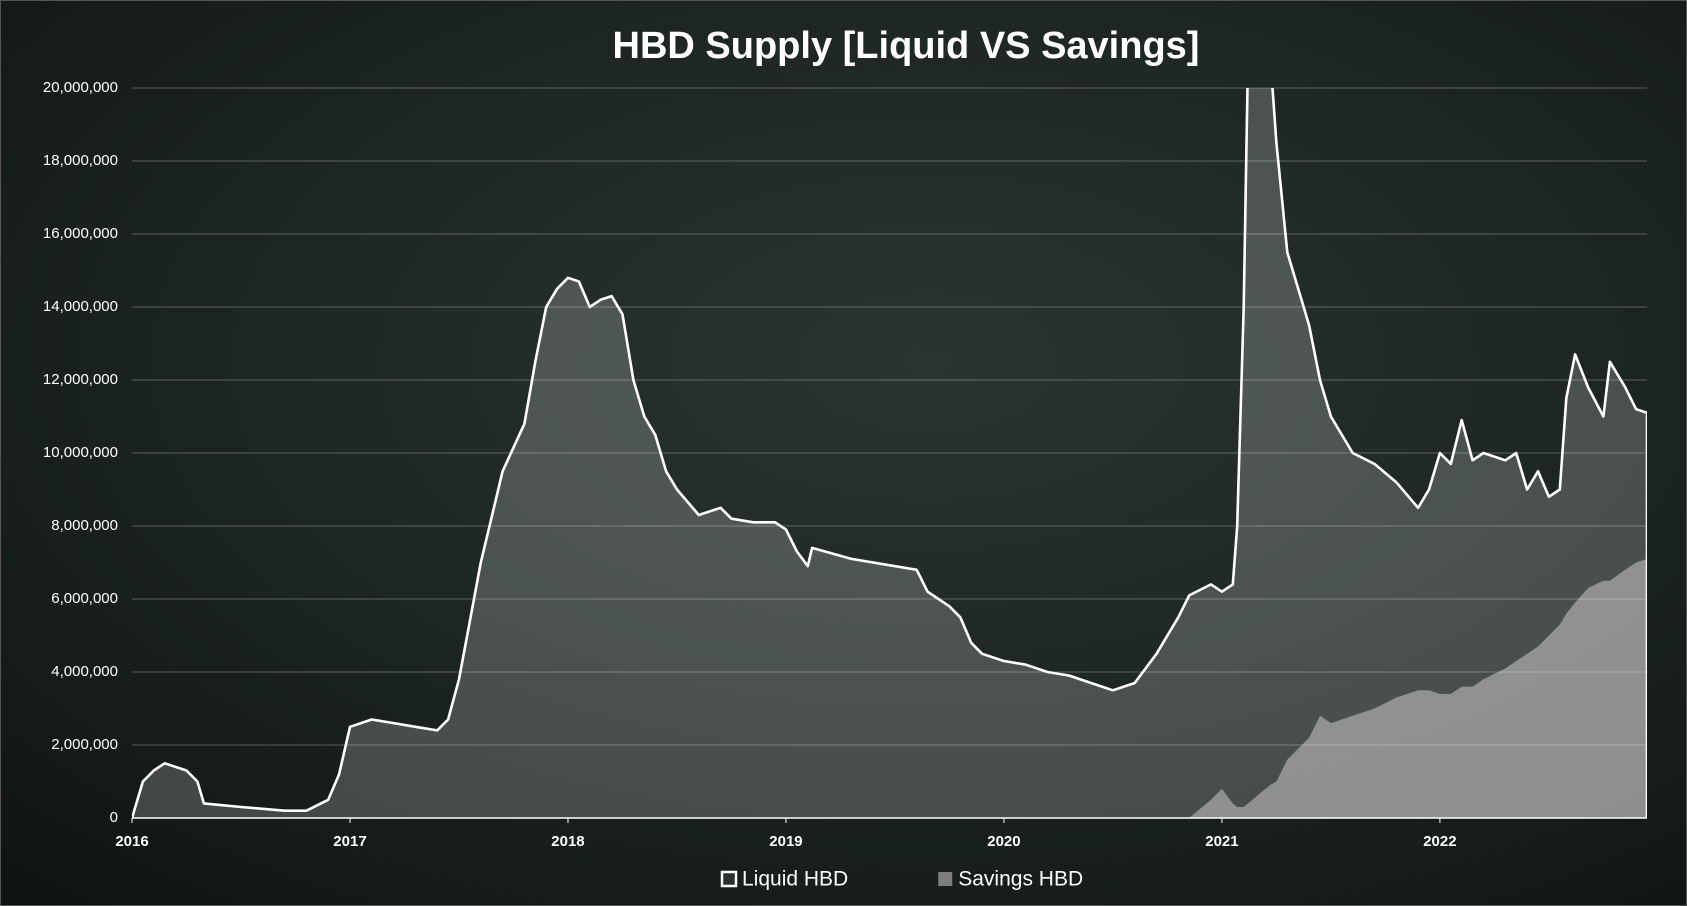 This screenshot has width=1687, height=906. What do you see at coordinates (349, 841) in the screenshot?
I see `x-tick-label: 2017` at bounding box center [349, 841].